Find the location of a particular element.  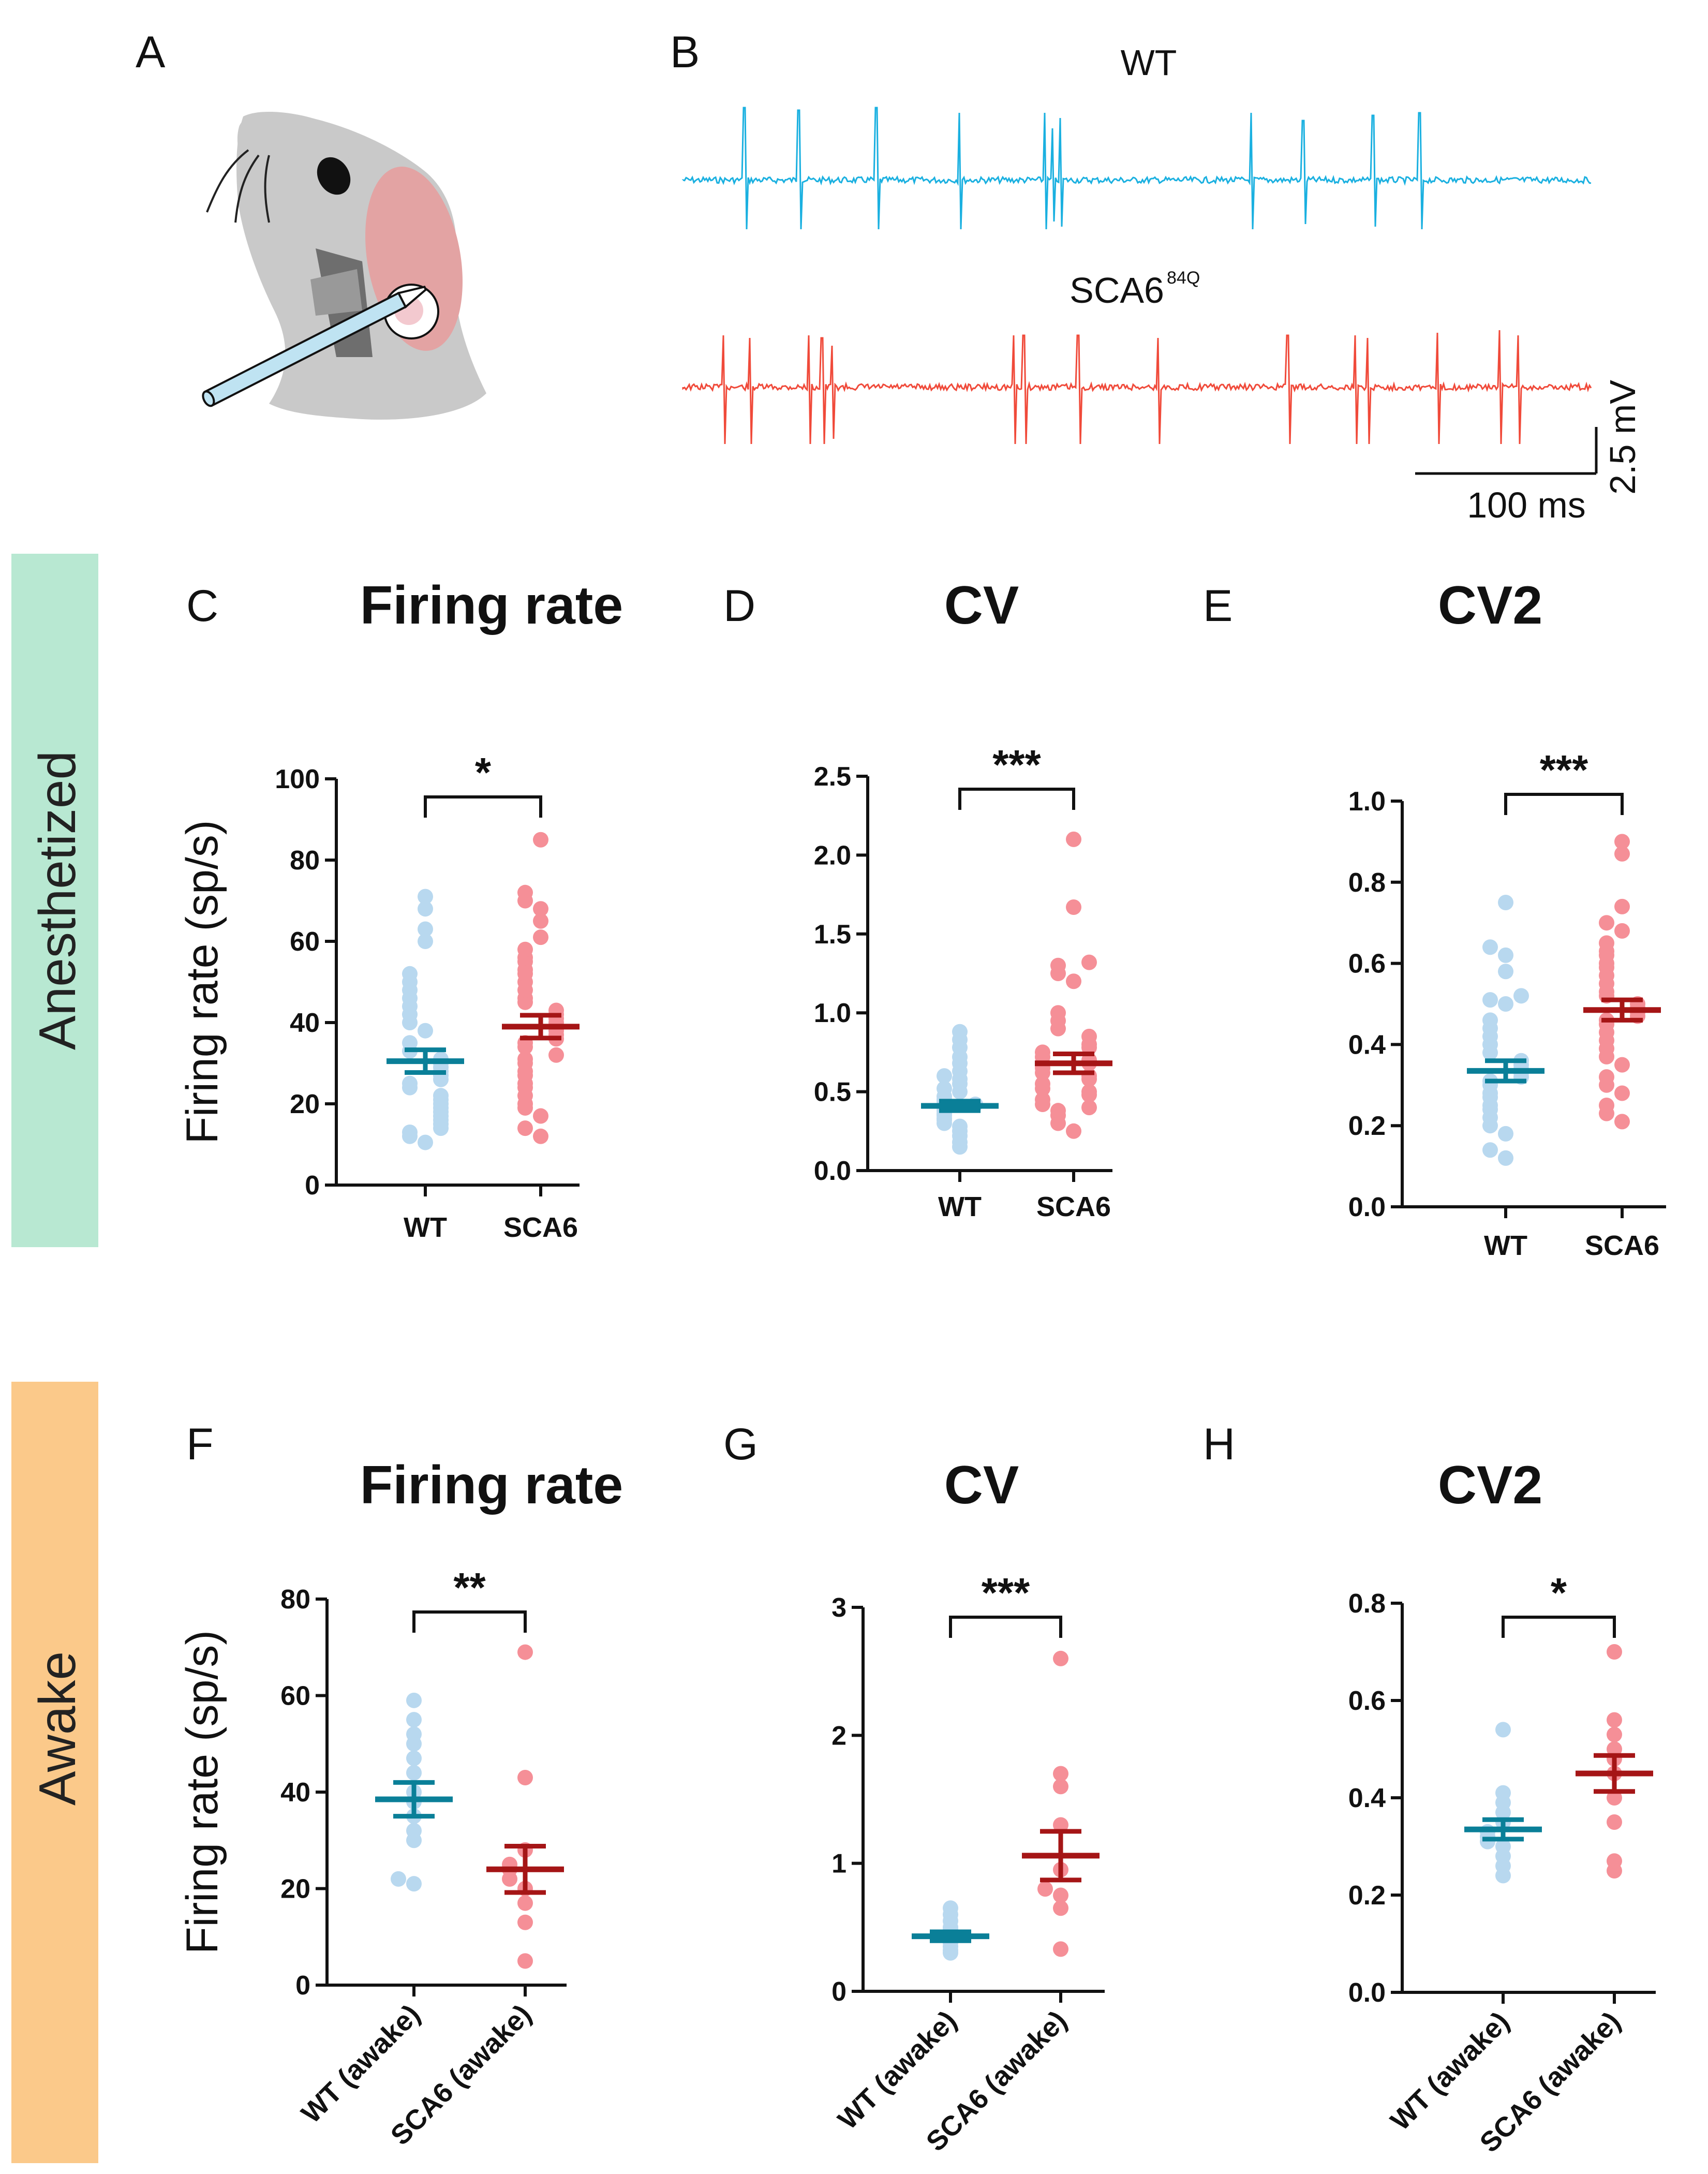

significance-stars: * is located at coordinates (1559, 1593).